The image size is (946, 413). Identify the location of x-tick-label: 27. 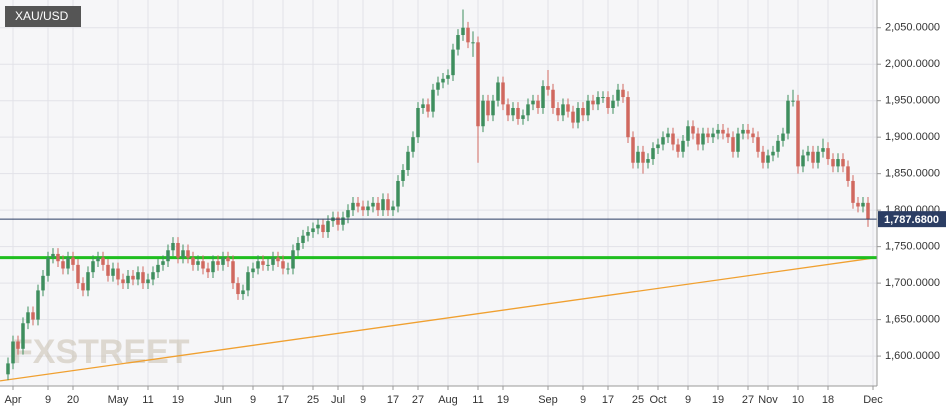
(418, 400).